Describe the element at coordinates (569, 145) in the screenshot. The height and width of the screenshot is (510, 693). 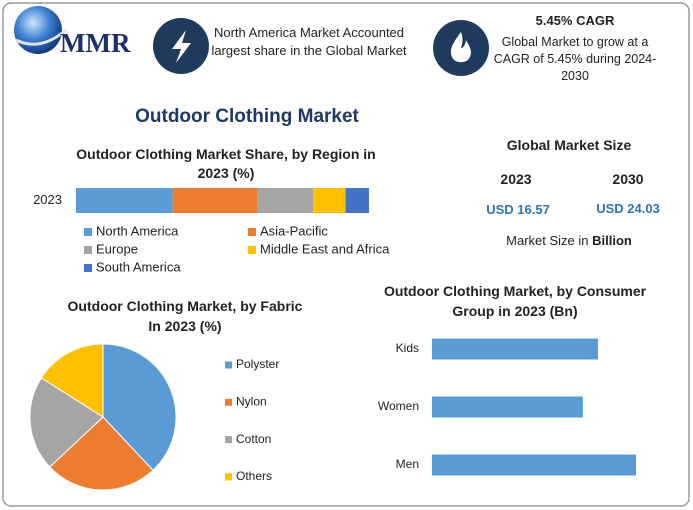
I see `market-size-title: Global Market Size` at that location.